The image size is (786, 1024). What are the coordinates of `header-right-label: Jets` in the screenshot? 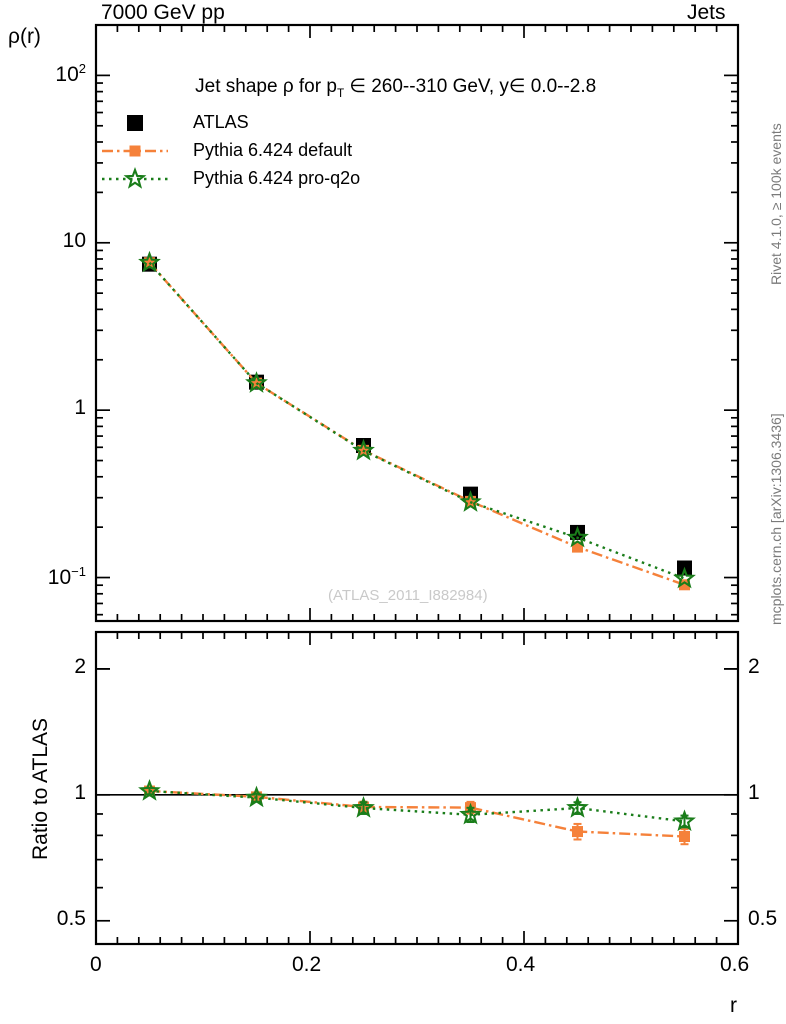 It's located at (706, 12).